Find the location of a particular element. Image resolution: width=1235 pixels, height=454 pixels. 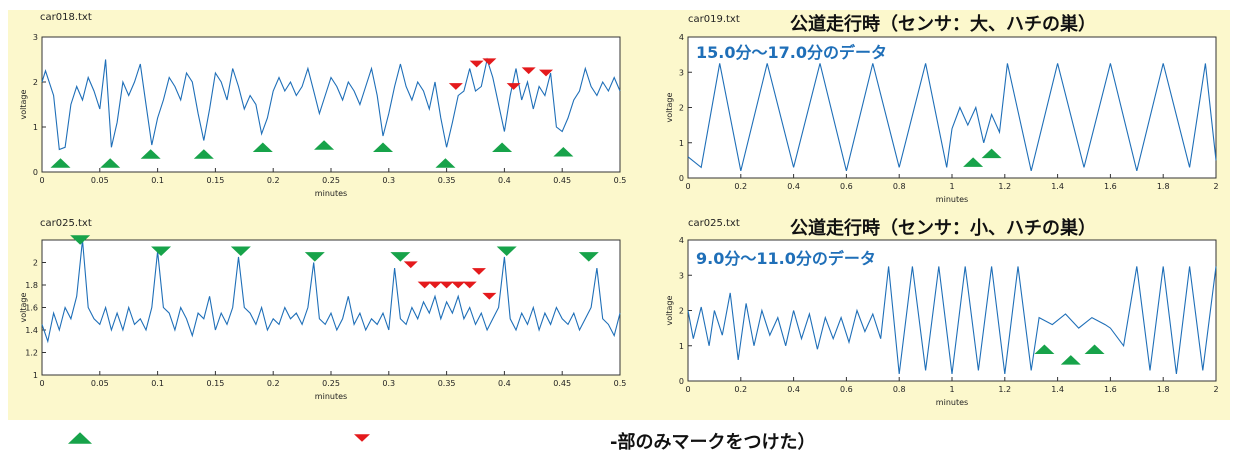

y-tick-label: 1.2 is located at coordinates (31, 353).